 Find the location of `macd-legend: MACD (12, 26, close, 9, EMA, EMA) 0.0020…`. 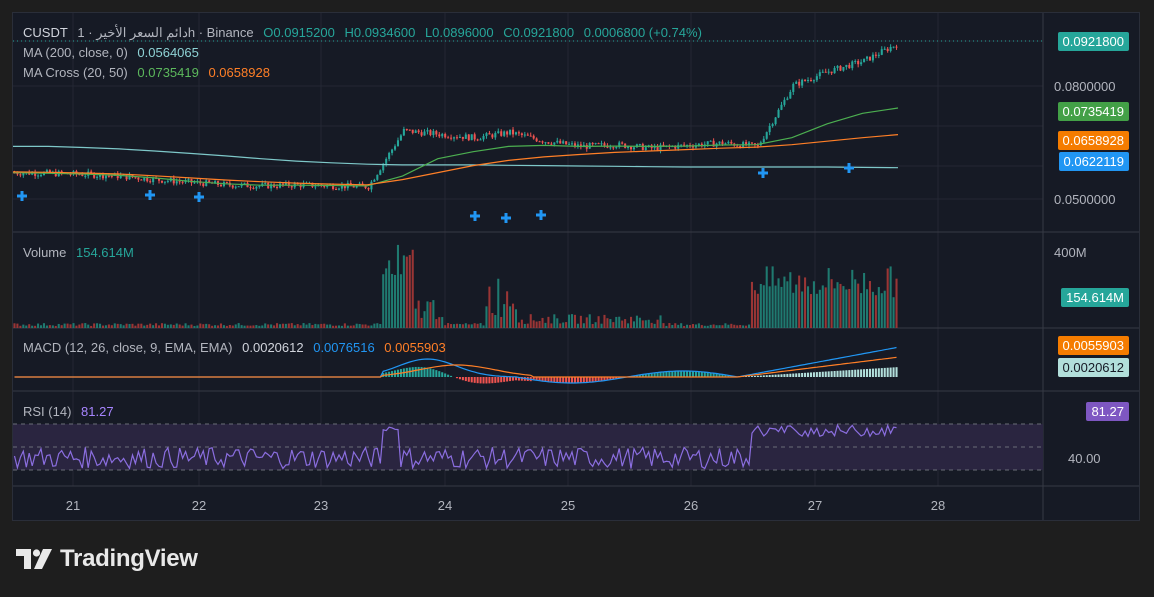

macd-legend: MACD (12, 26, close, 9, EMA, EMA) 0.0020… is located at coordinates (237, 348).